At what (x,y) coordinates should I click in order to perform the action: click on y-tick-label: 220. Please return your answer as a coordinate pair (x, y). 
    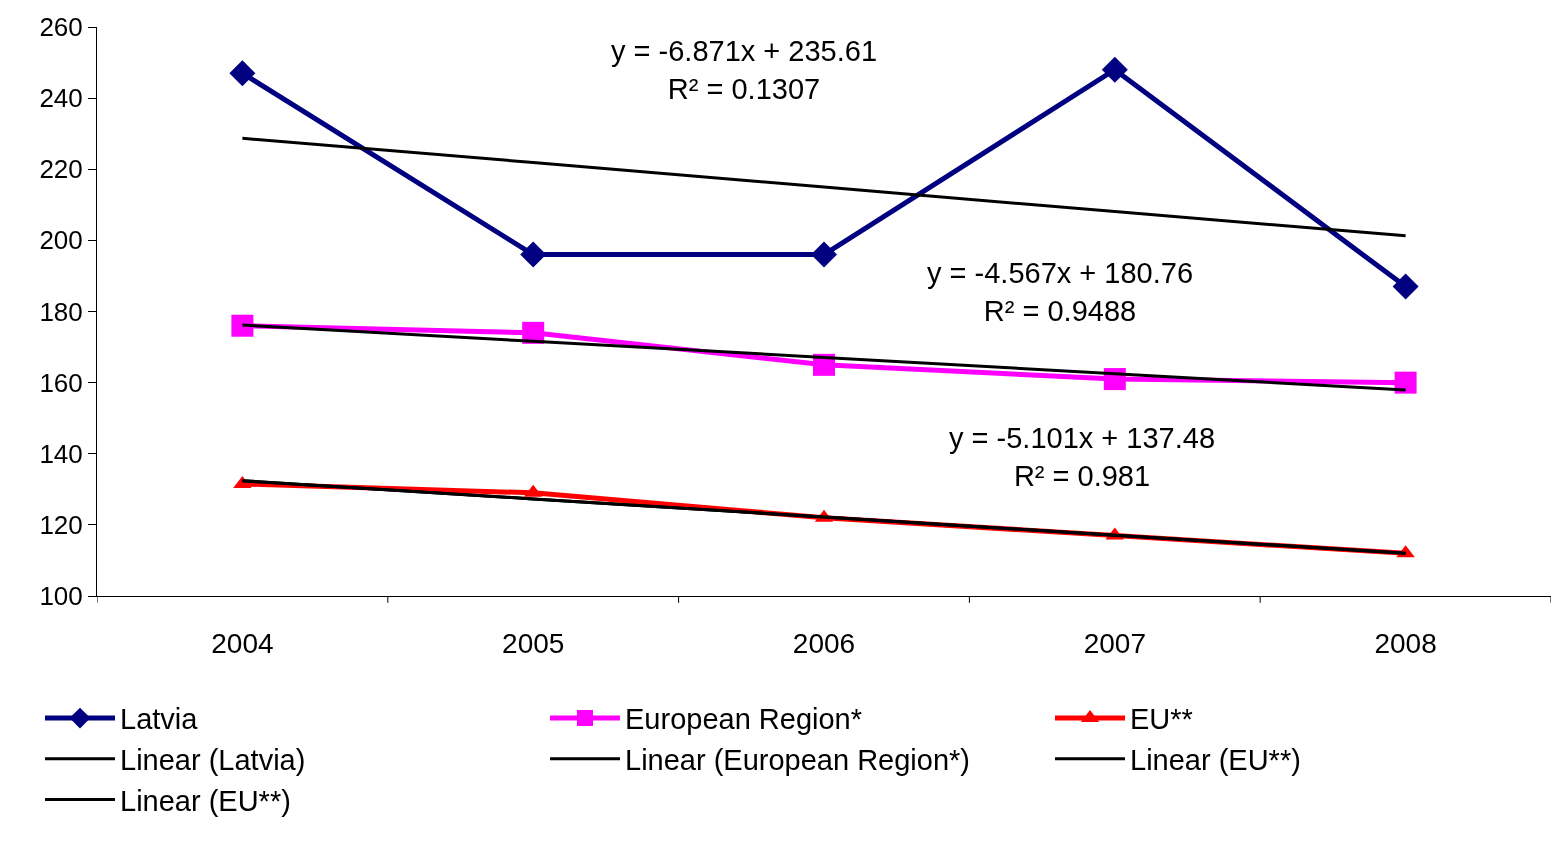
    Looking at the image, I should click on (61, 169).